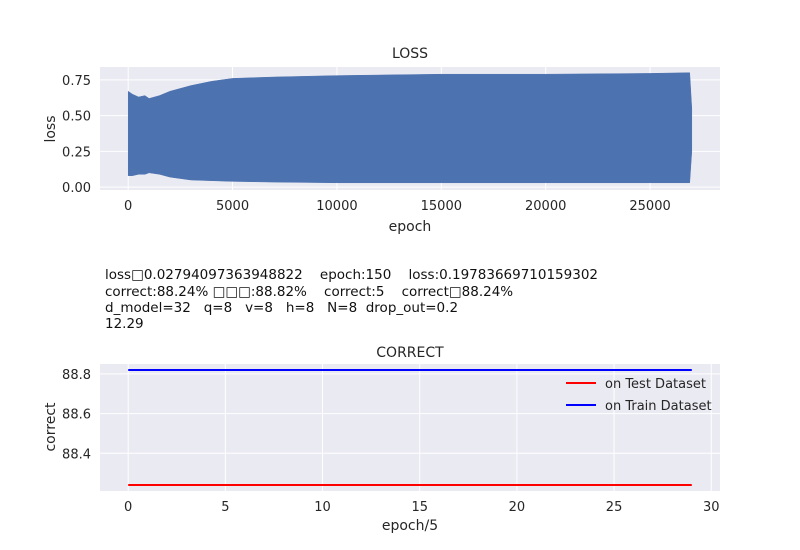 The height and width of the screenshot is (550, 800). I want to click on correct-y-axis-label: correct, so click(51, 427).